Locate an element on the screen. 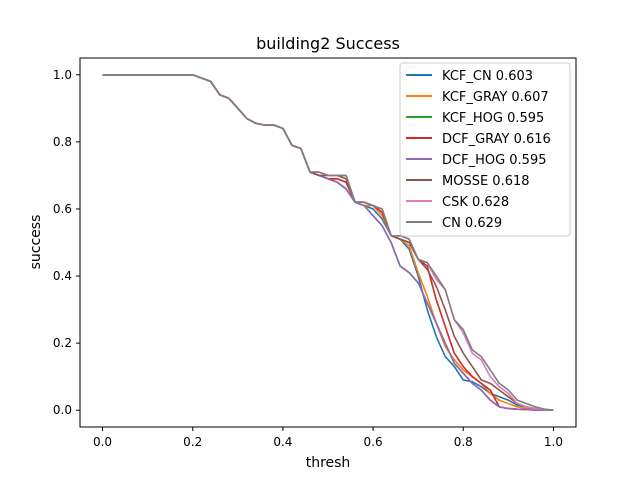 This screenshot has width=640, height=484. y-tick-label: 0.8 is located at coordinates (62, 142).